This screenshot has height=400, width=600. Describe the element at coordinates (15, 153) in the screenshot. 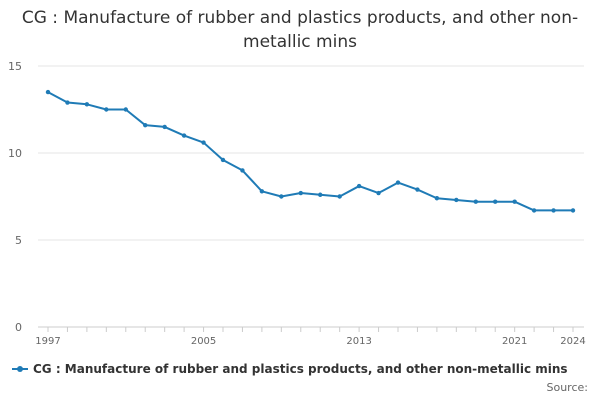

I see `y-tick-label: 10` at that location.